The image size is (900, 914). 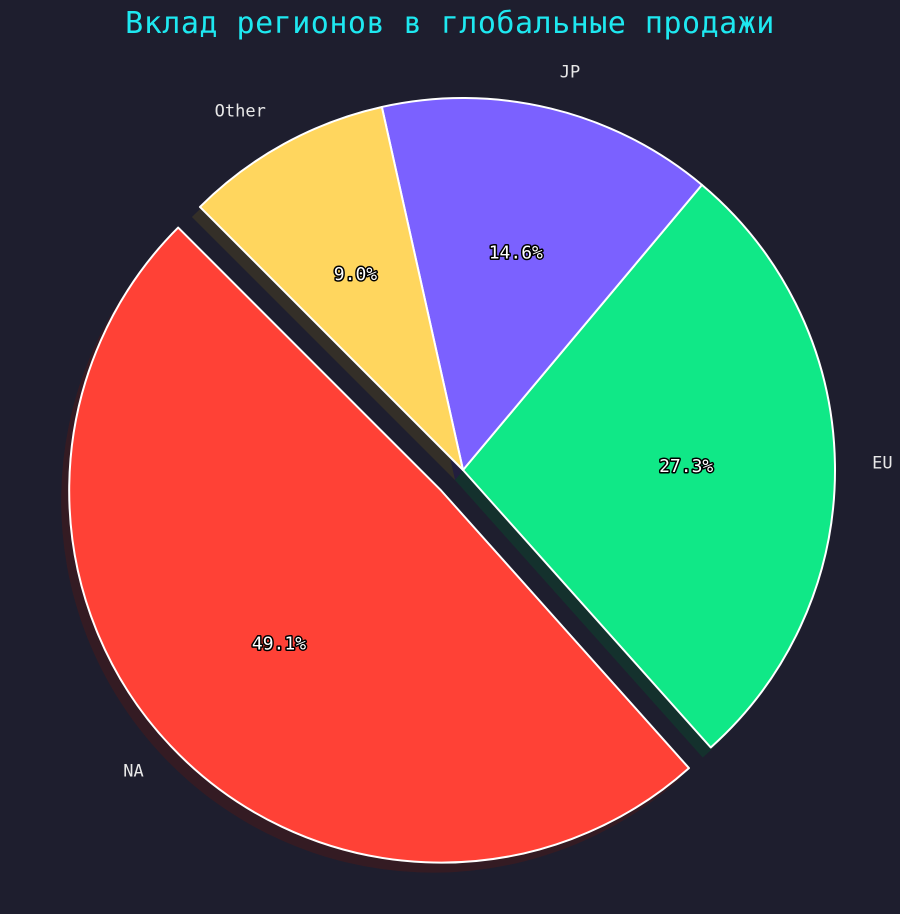 What do you see at coordinates (541, 284) in the screenshot?
I see `slice-jp` at bounding box center [541, 284].